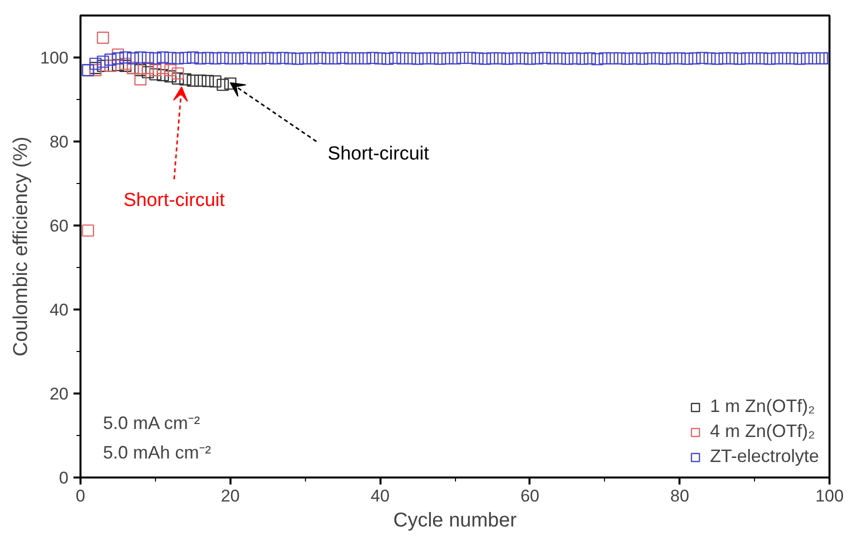 The width and height of the screenshot is (854, 547). I want to click on y-tick-label: 0, so click(64, 478).